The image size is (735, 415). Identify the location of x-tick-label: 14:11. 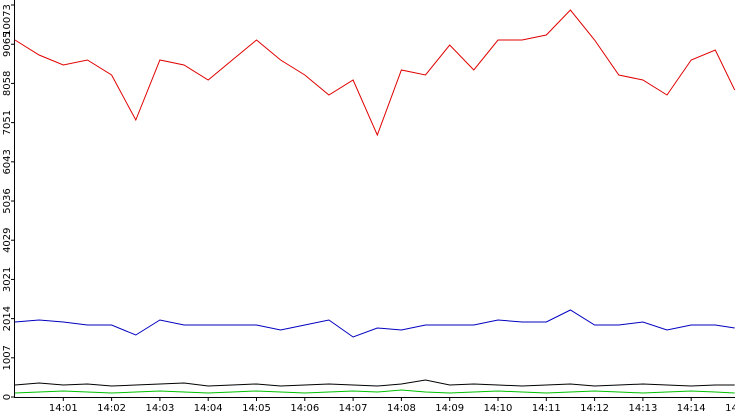
(546, 408).